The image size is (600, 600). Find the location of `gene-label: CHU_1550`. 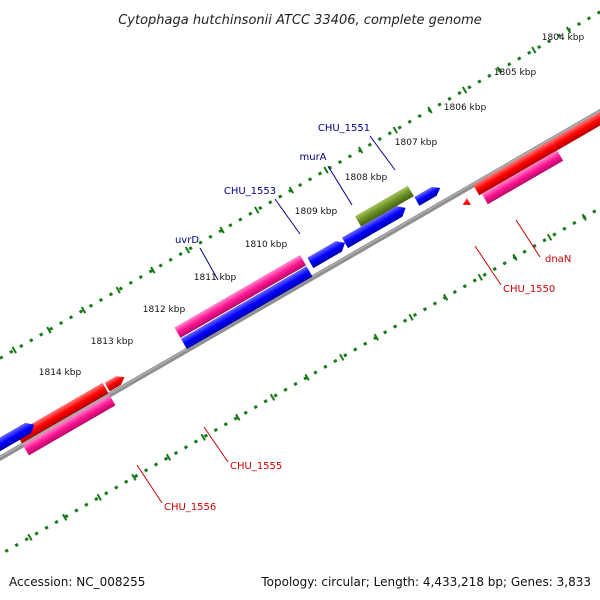

gene-label: CHU_1550 is located at coordinates (529, 289).